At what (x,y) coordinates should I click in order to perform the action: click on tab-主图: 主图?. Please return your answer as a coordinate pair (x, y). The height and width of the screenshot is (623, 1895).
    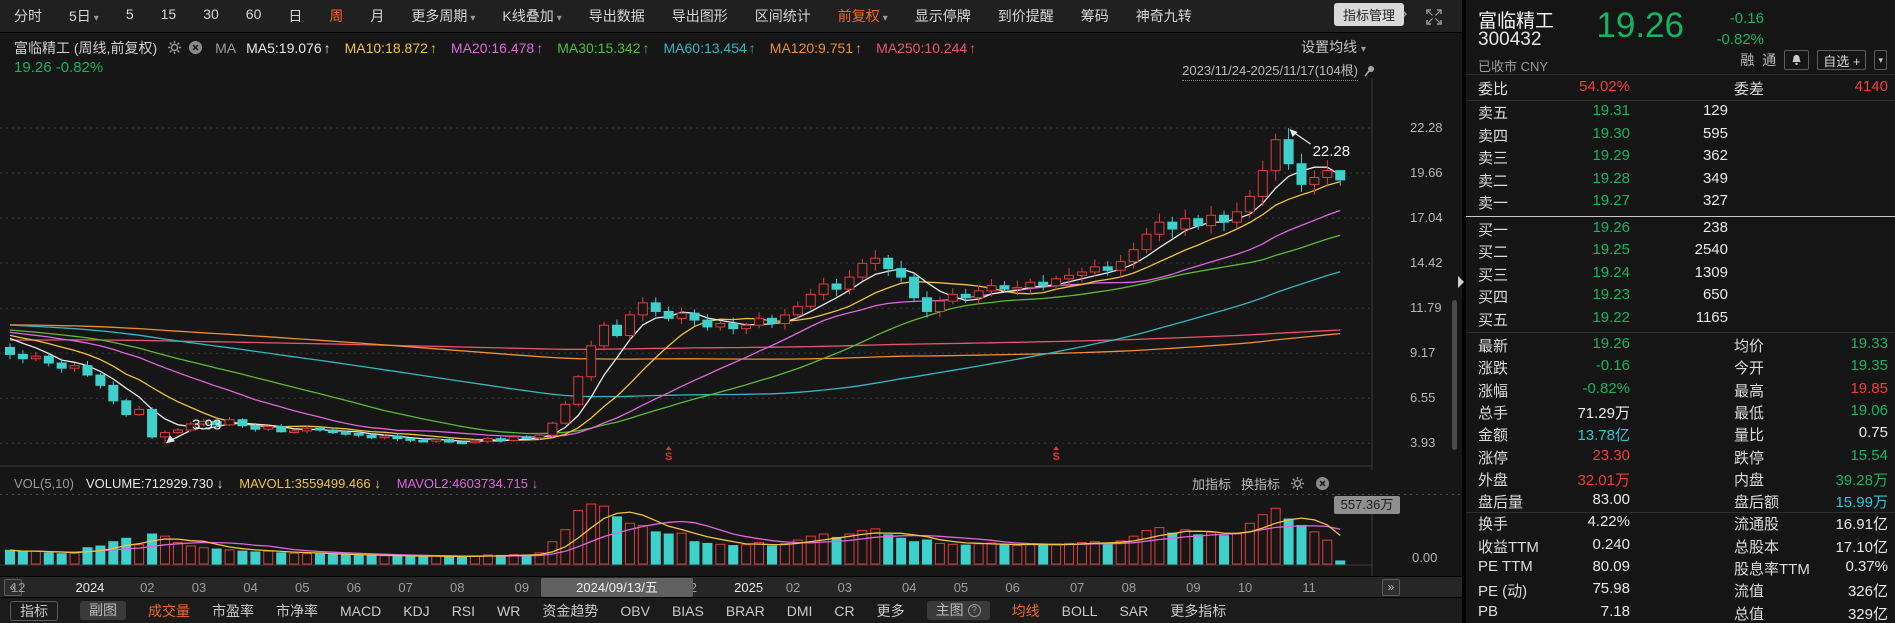
    Looking at the image, I should click on (958, 610).